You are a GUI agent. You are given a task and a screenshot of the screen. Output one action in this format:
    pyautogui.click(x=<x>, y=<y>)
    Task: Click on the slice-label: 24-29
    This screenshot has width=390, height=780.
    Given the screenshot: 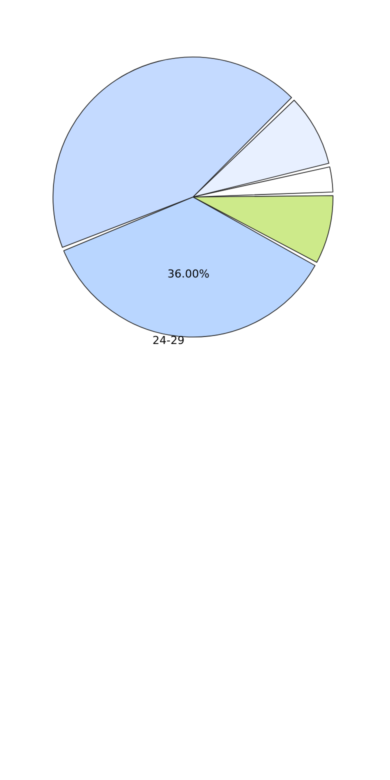 What is the action you would take?
    pyautogui.click(x=168, y=341)
    